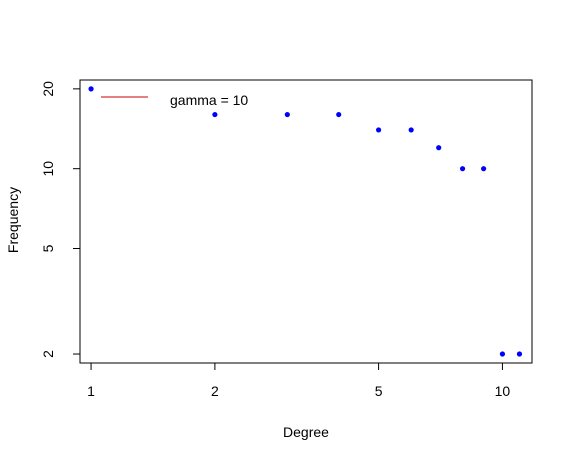 The image size is (574, 460). I want to click on x-tick-label: 10, so click(503, 391).